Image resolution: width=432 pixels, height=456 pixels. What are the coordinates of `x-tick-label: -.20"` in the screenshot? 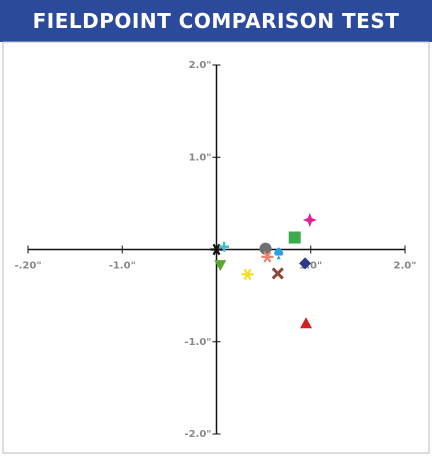 It's located at (27, 266).